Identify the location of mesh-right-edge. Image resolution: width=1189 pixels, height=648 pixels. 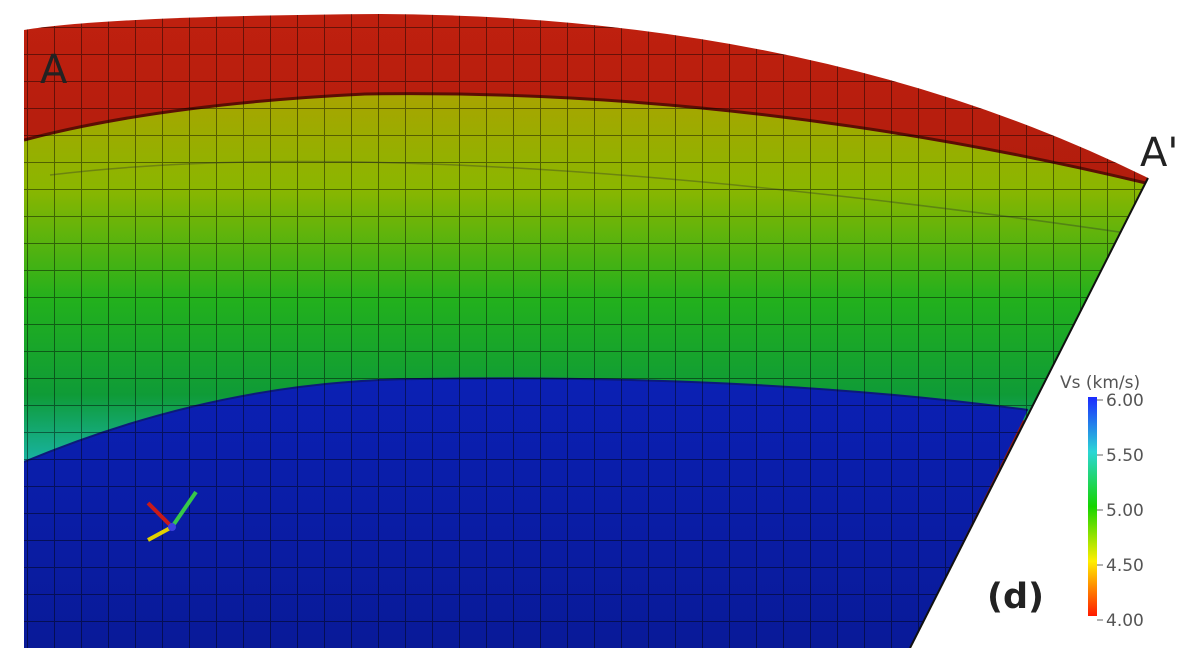
(1029, 412).